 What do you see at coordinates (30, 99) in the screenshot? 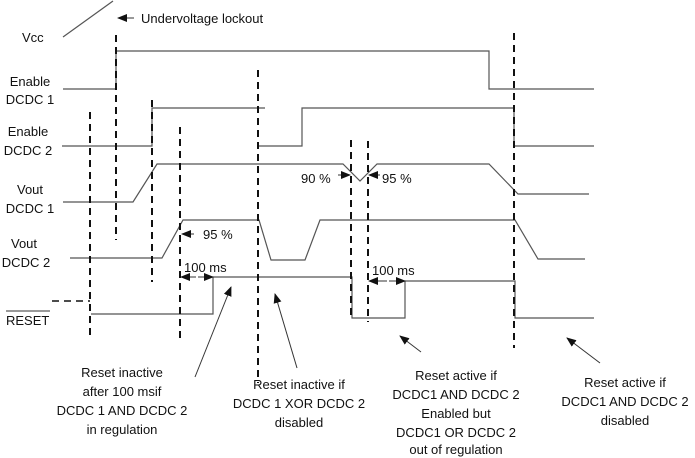
I see `label-enable-dcdc1-l2: DCDC 1` at bounding box center [30, 99].